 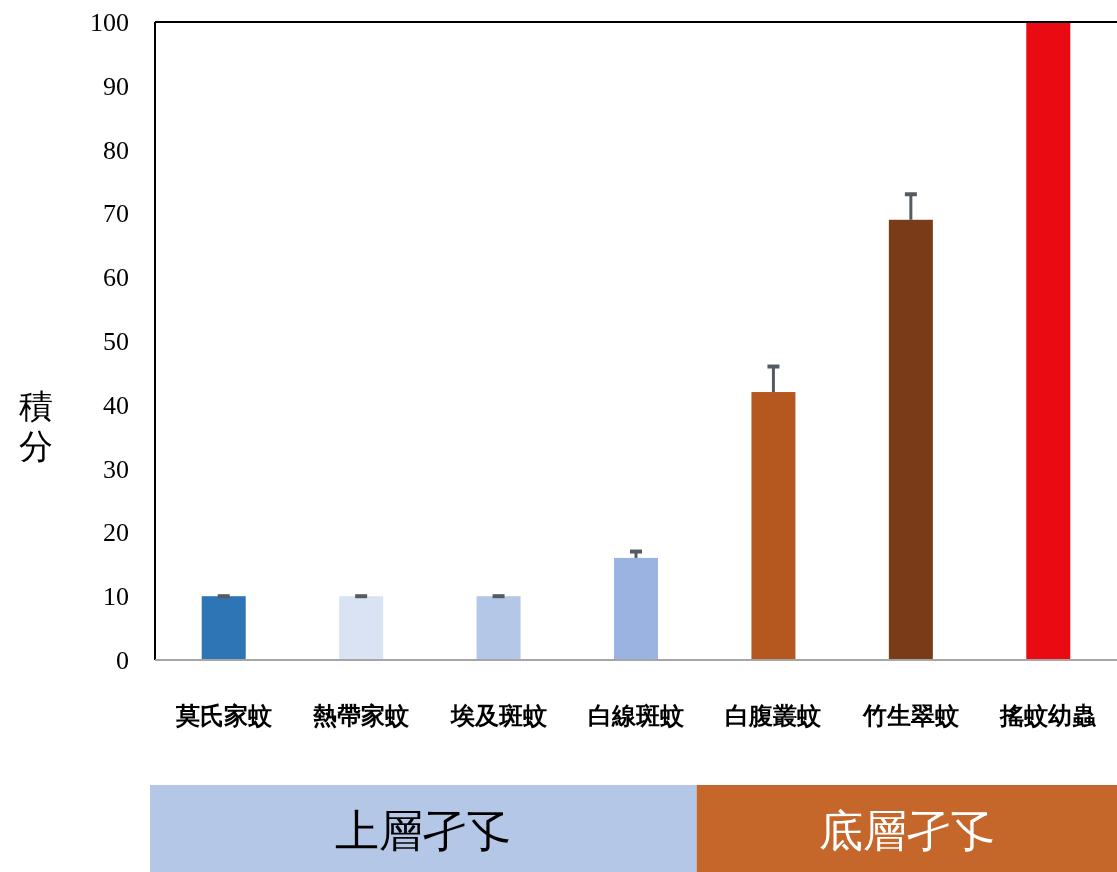 What do you see at coordinates (906, 830) in the screenshot?
I see `text: 底層孑孓` at bounding box center [906, 830].